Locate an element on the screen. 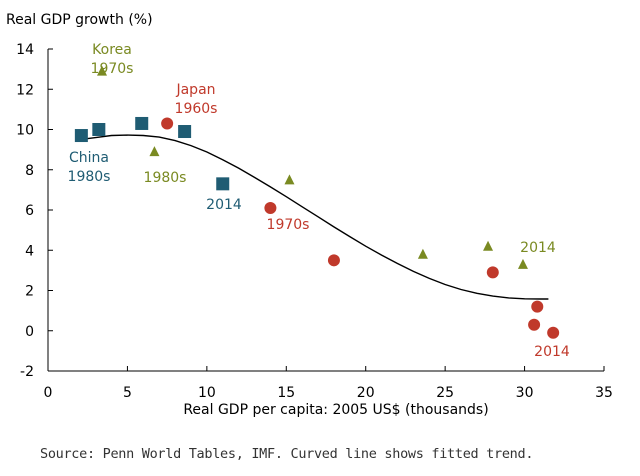  y-tick-label: 12 is located at coordinates (25, 90).